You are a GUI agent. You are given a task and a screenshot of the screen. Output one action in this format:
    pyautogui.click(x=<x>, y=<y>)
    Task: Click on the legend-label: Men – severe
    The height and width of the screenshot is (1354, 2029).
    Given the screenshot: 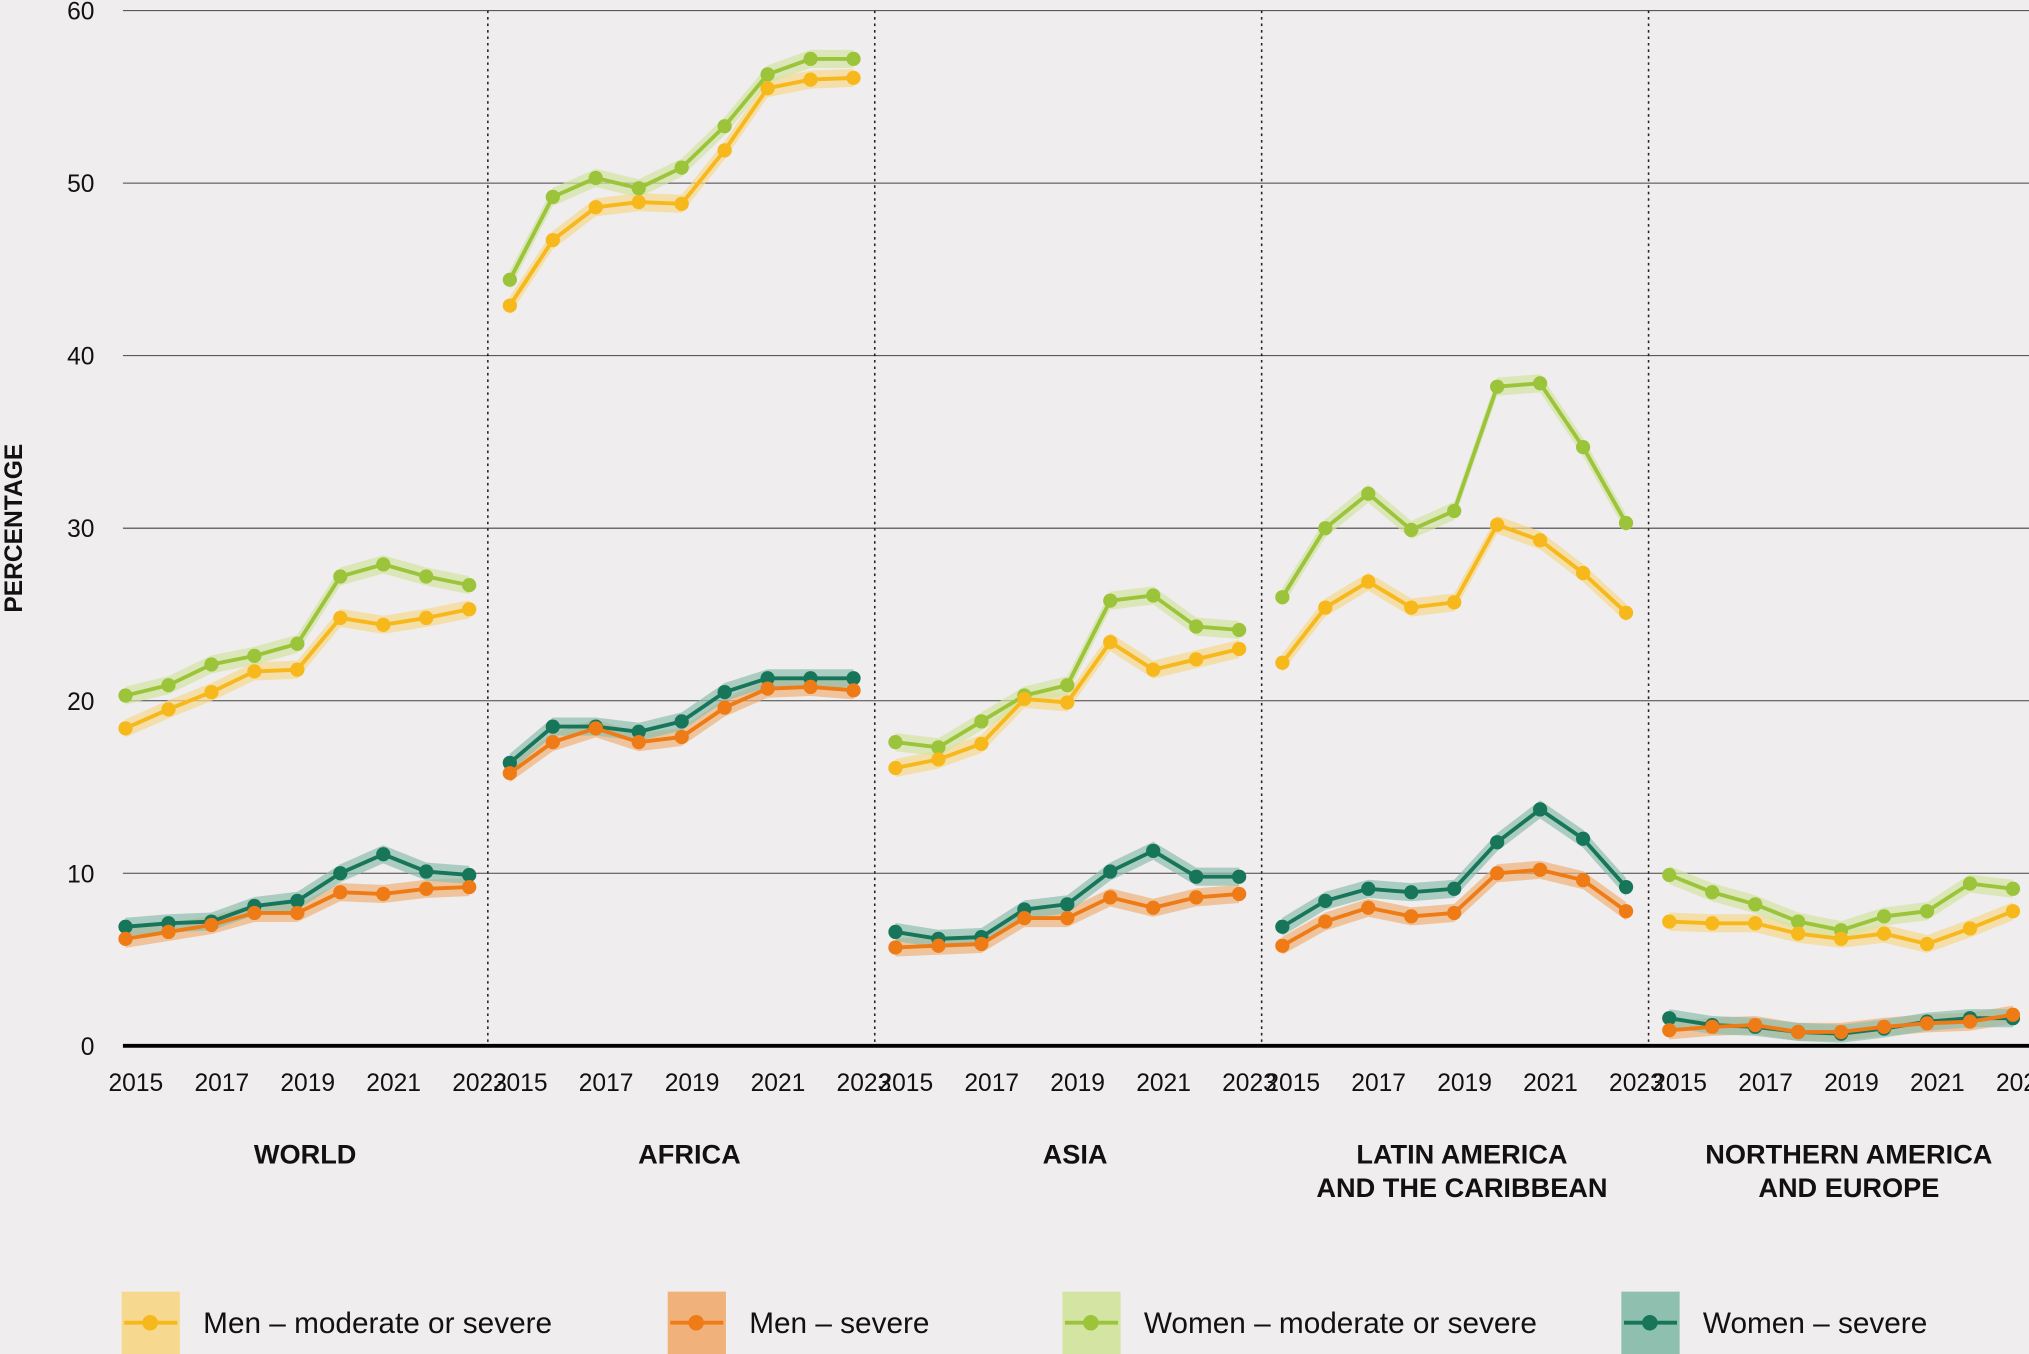 What is the action you would take?
    pyautogui.click(x=839, y=1323)
    